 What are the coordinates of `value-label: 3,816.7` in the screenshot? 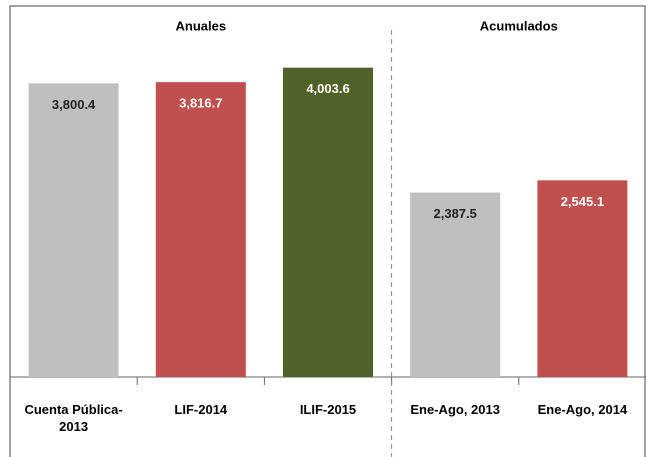 It's located at (200, 103).